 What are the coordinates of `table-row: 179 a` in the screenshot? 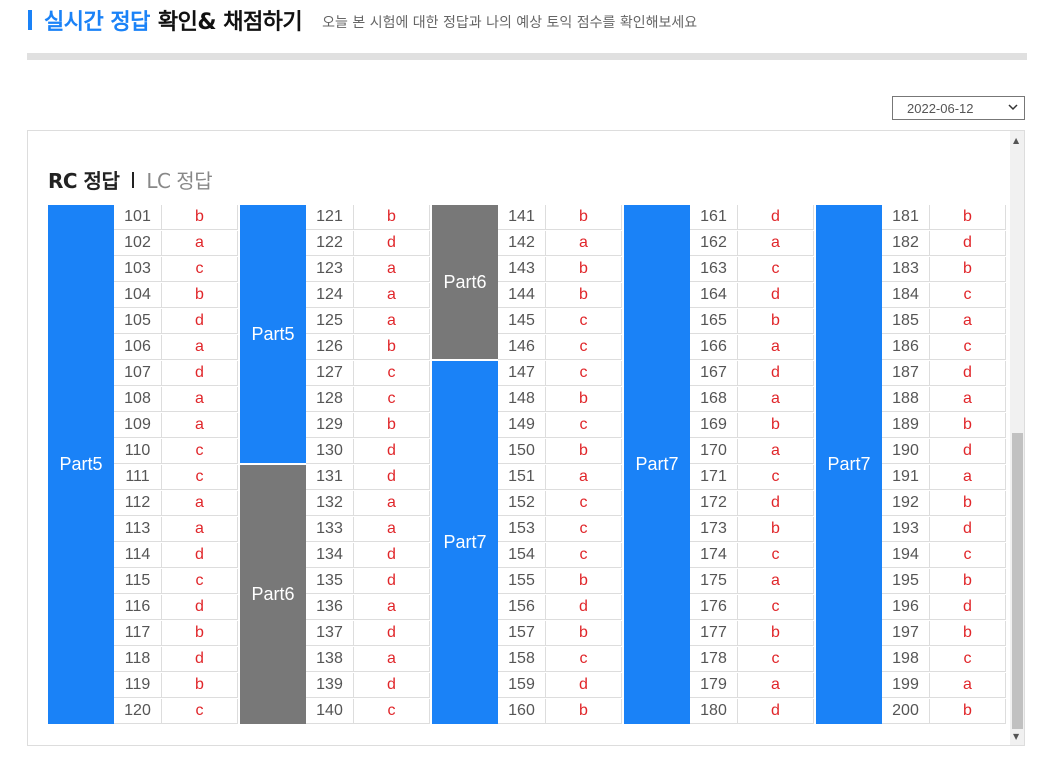 It's located at (752, 686).